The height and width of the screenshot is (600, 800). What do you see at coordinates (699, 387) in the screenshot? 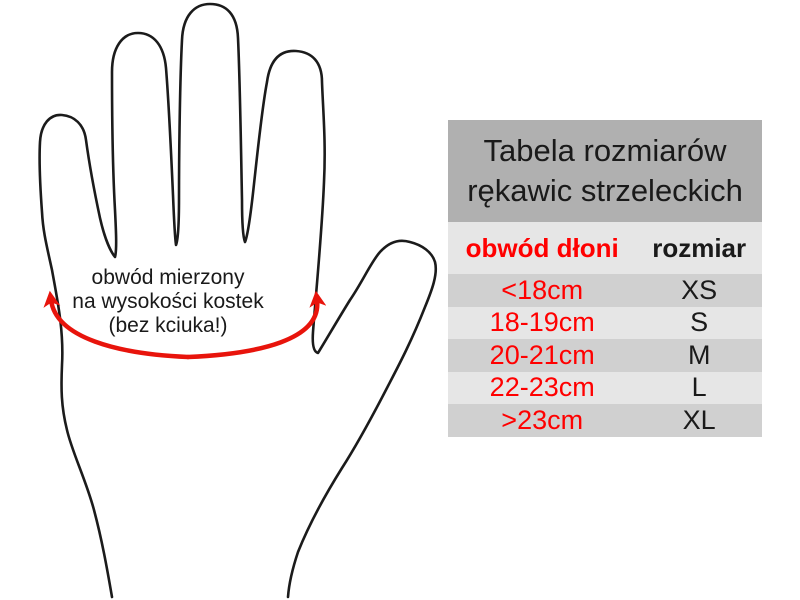
I see `size-value: L` at bounding box center [699, 387].